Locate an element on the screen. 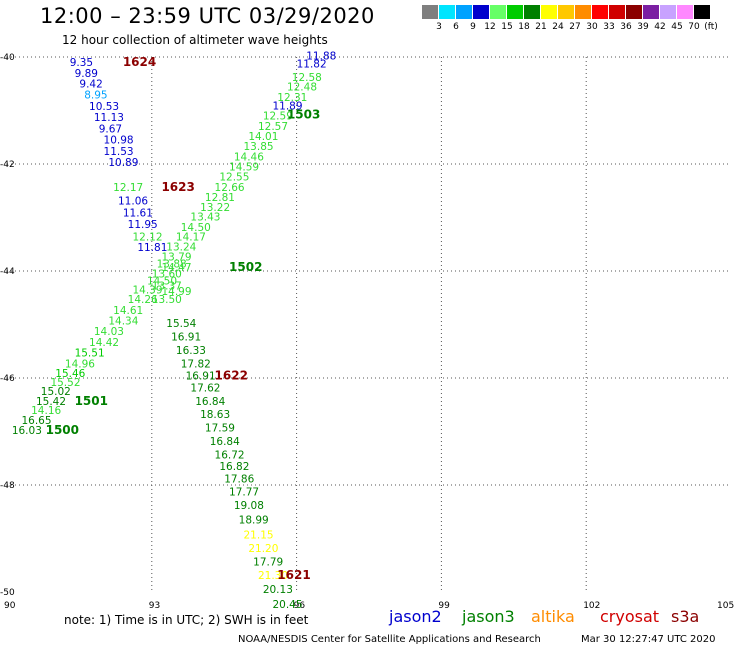 The image size is (740, 650). pass-number-label: 1500 is located at coordinates (62, 430).